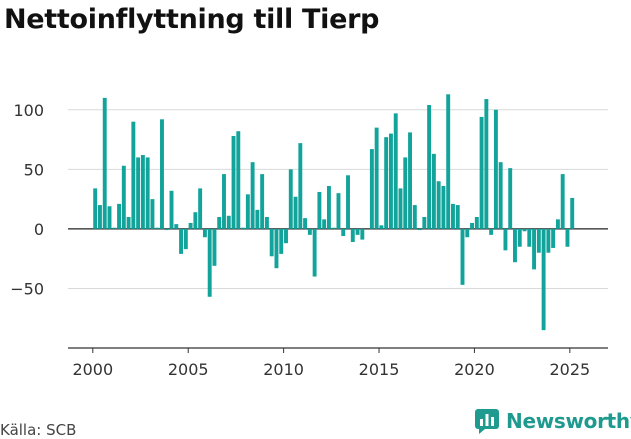 This screenshot has height=439, width=631. I want to click on newsworthy-logo: Newsworthy, so click(552, 421).